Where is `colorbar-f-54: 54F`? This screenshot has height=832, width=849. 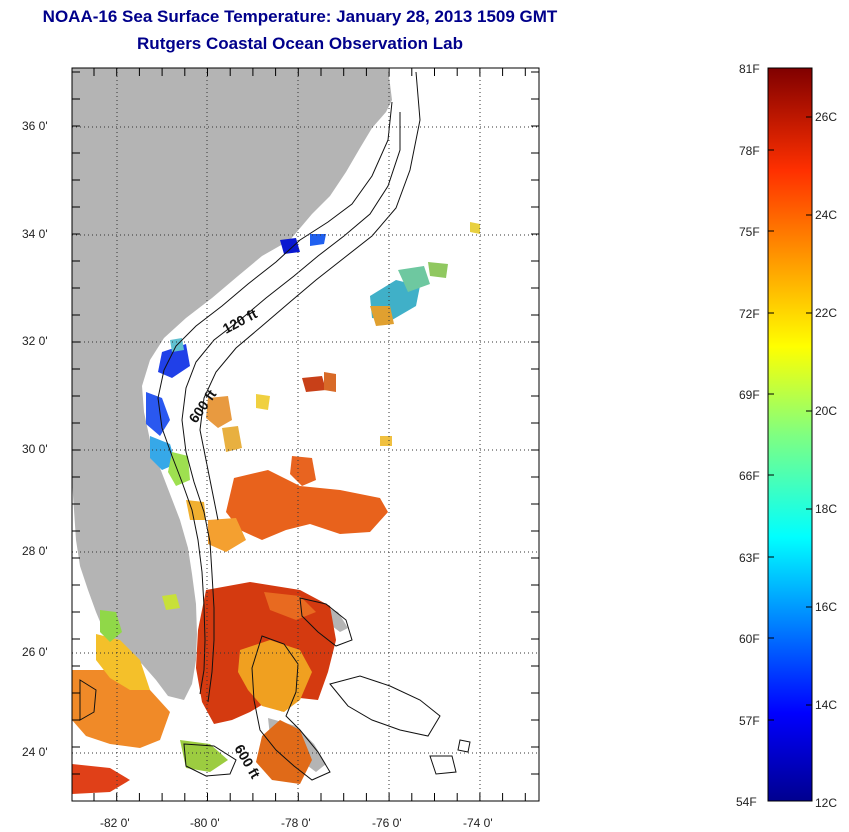 colorbar-f-54: 54F is located at coordinates (746, 802).